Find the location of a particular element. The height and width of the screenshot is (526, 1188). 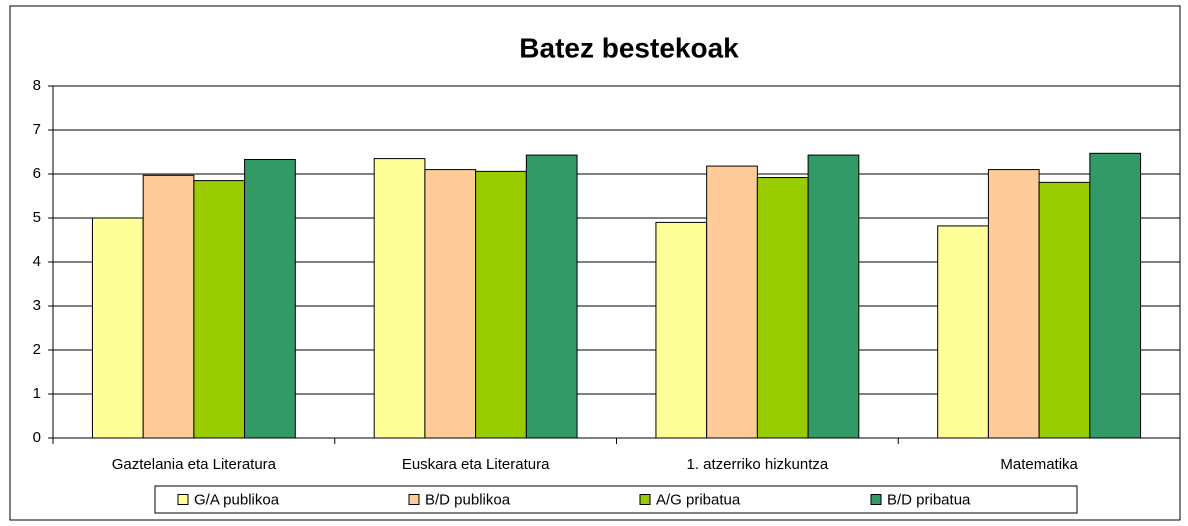

x-tick-label: Gaztelania eta Literatura is located at coordinates (194, 464).